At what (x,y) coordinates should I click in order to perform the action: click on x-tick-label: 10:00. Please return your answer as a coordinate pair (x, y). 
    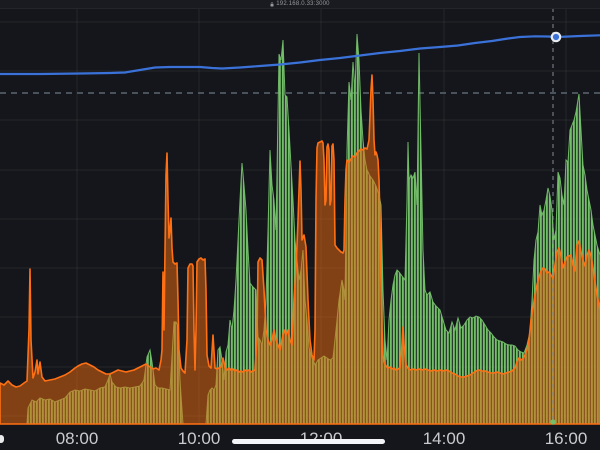
    Looking at the image, I should click on (199, 438).